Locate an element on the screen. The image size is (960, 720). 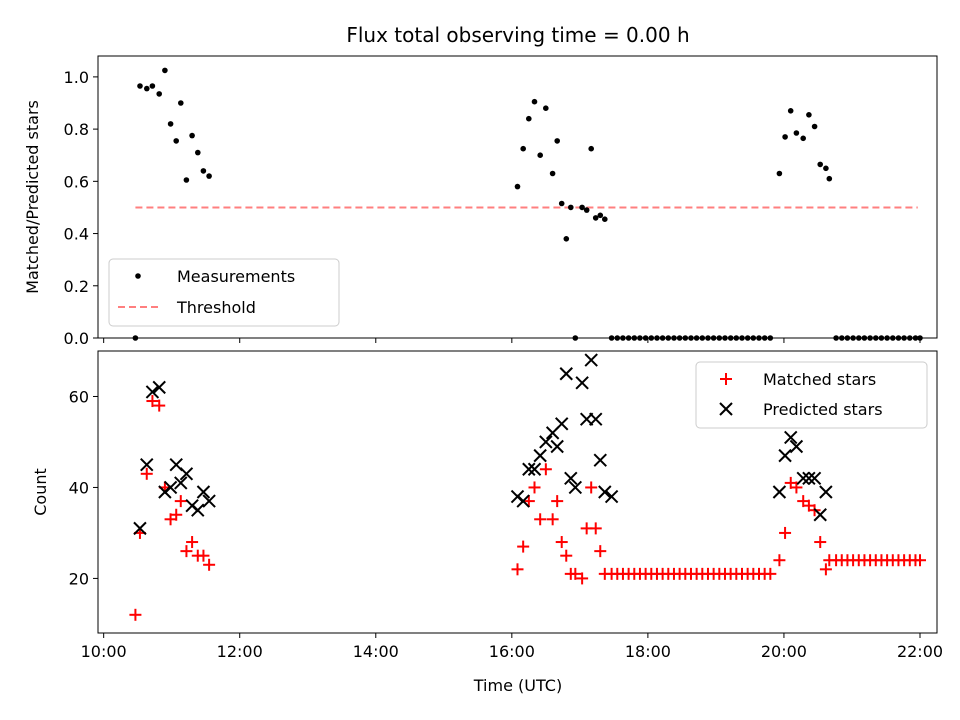
top-y-tick-label: 0.0 is located at coordinates (76, 338).